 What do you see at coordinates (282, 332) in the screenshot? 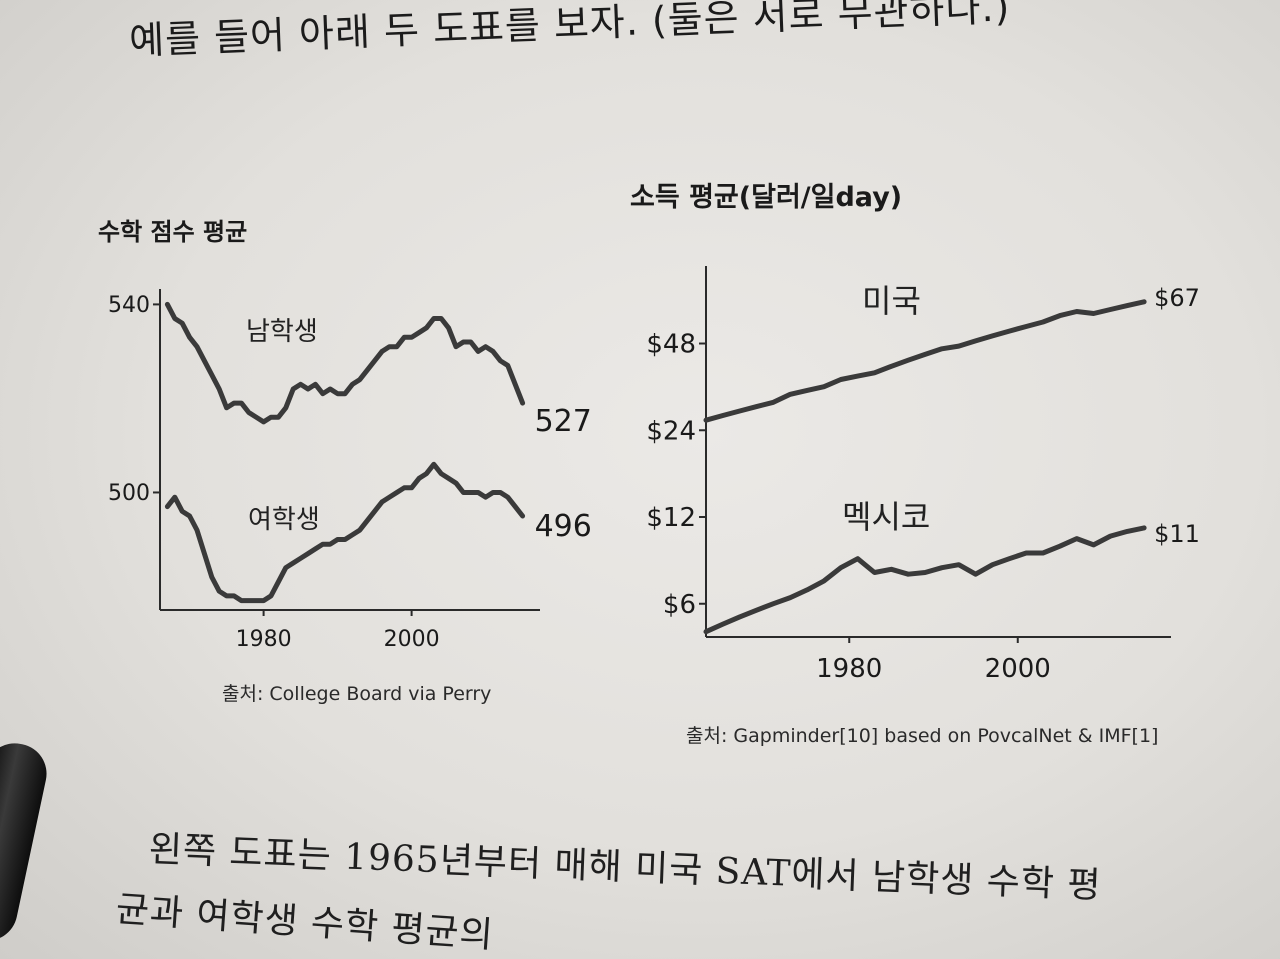
I see `series-name-label: 남학생` at bounding box center [282, 332].